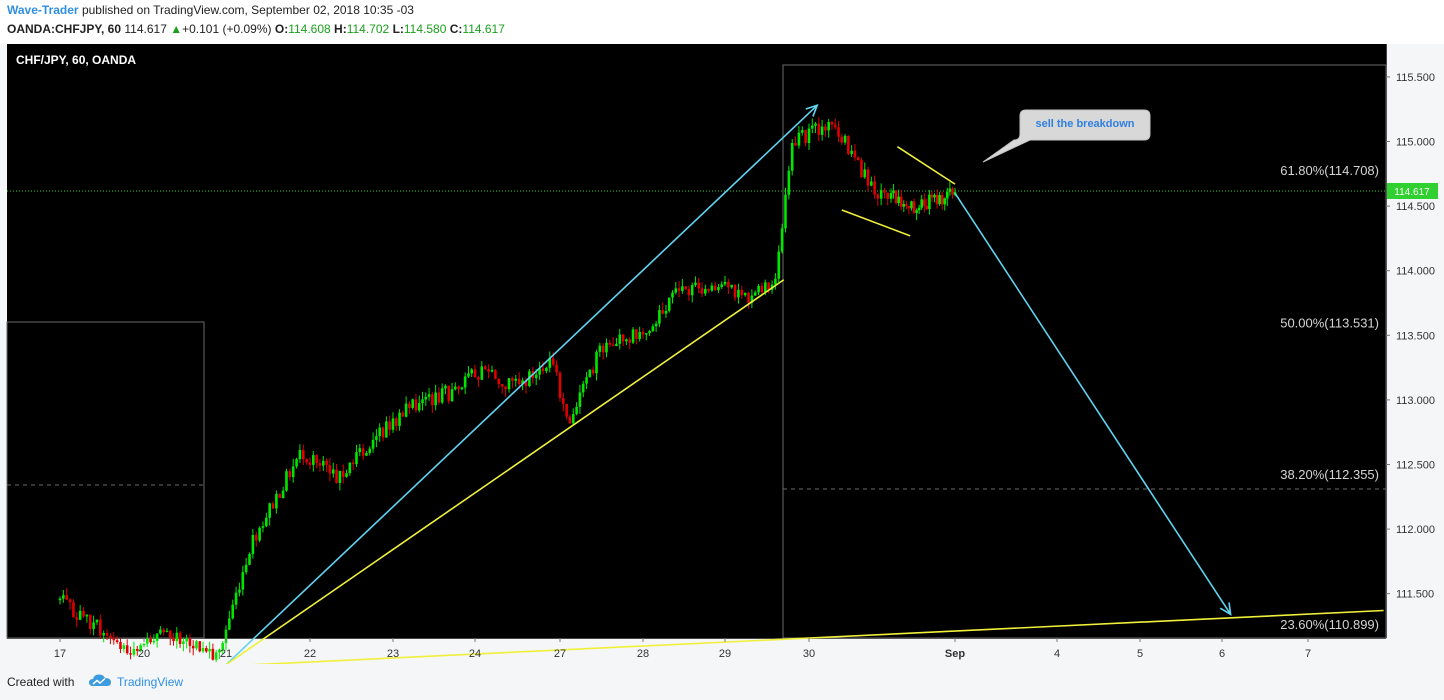 This screenshot has width=1444, height=700. I want to click on arrow-head, so click(812, 110).